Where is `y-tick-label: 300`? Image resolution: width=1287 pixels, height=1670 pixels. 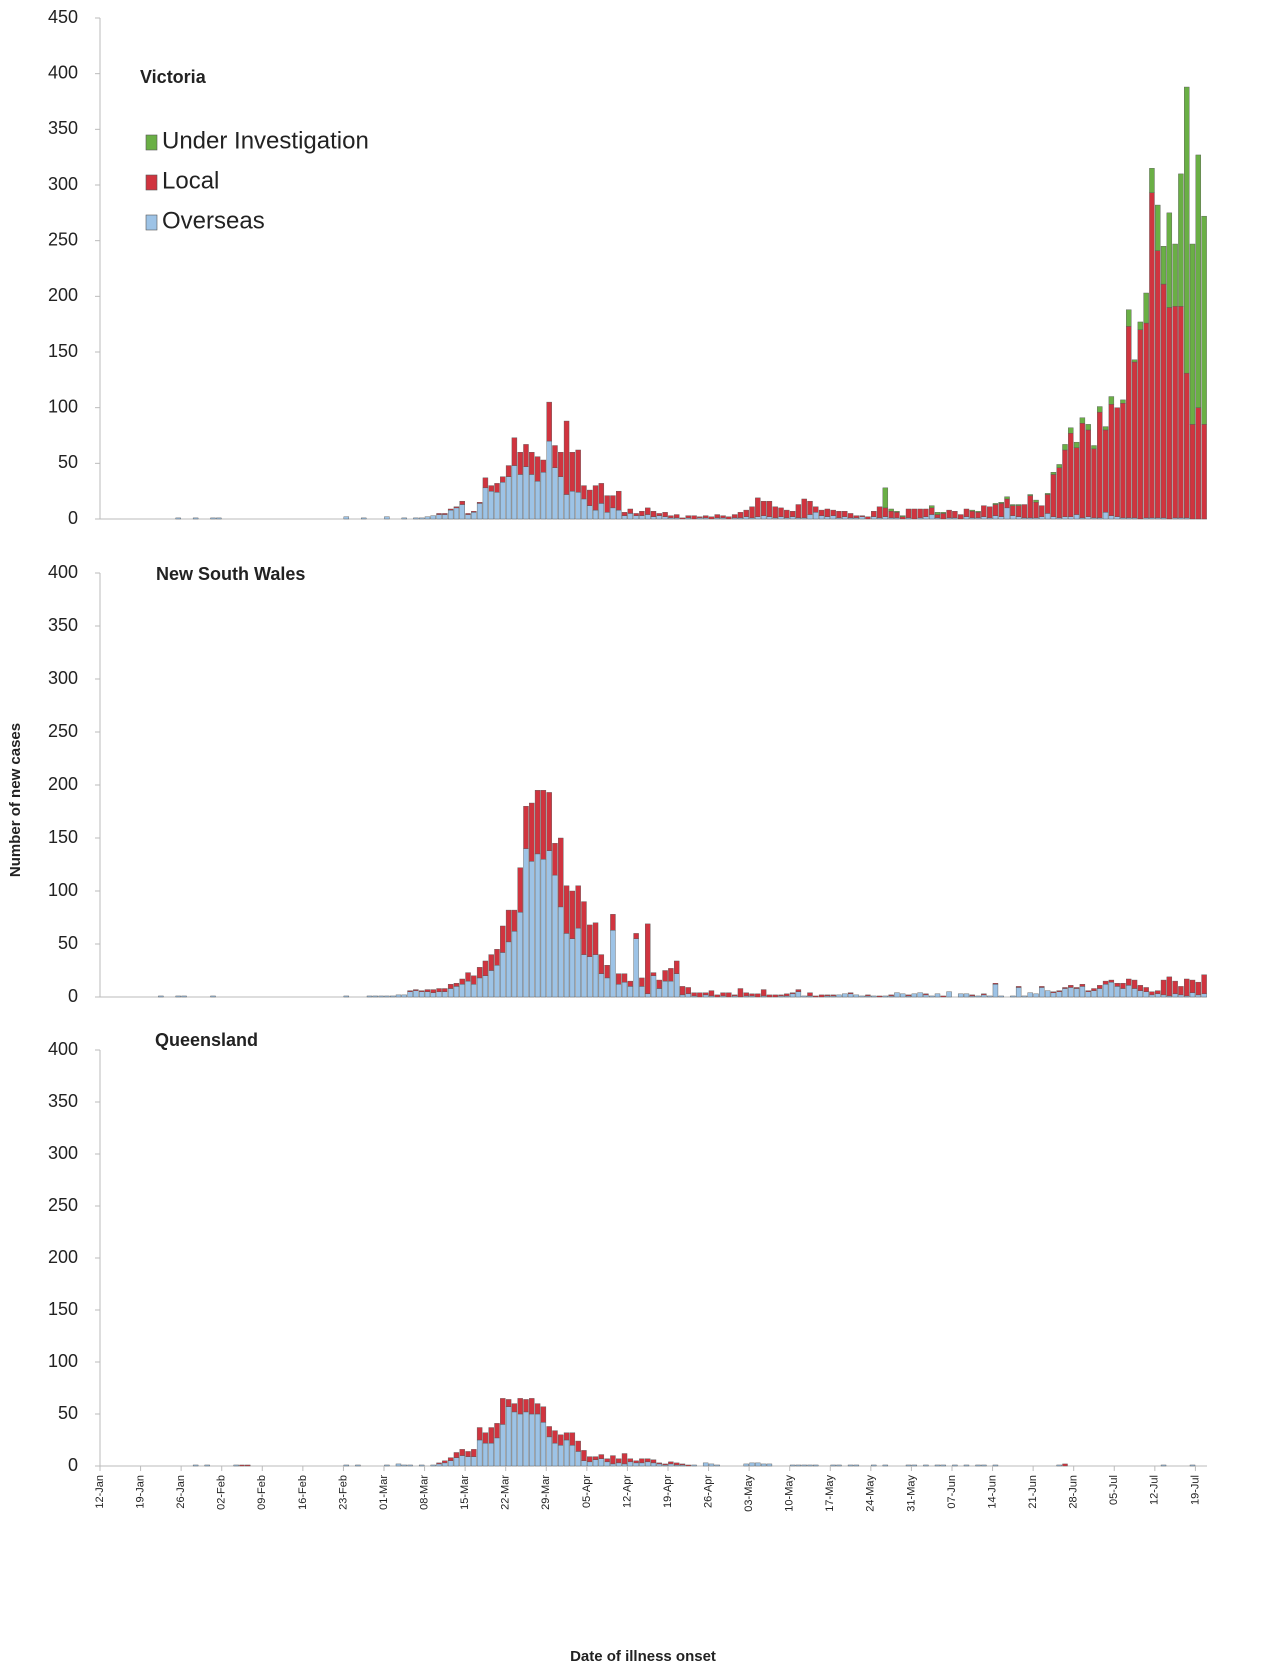 y-tick-label: 300 is located at coordinates (63, 184).